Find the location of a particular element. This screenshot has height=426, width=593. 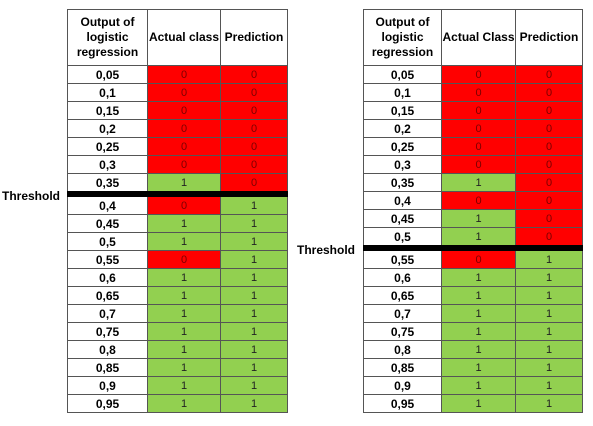

table-row: 0,4 0 1 is located at coordinates (177, 204).